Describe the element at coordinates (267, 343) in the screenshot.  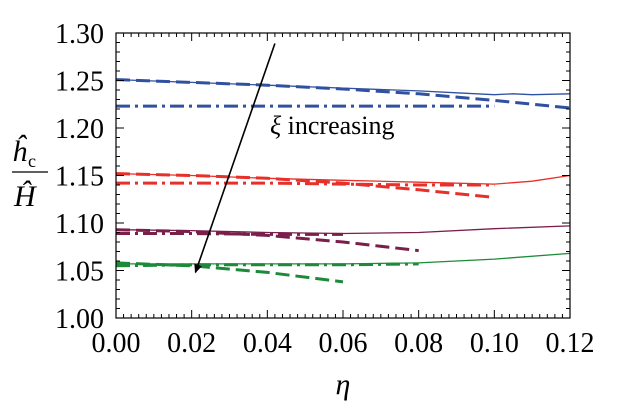
I see `x-tick-label: 0.04` at that location.